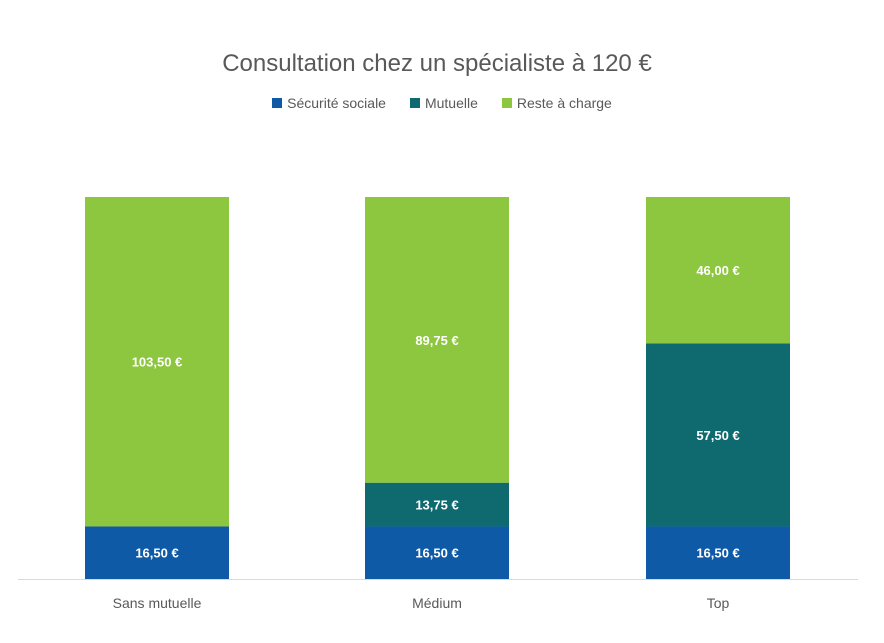 The height and width of the screenshot is (643, 884). I want to click on data-label: 57,50 €, so click(717, 435).